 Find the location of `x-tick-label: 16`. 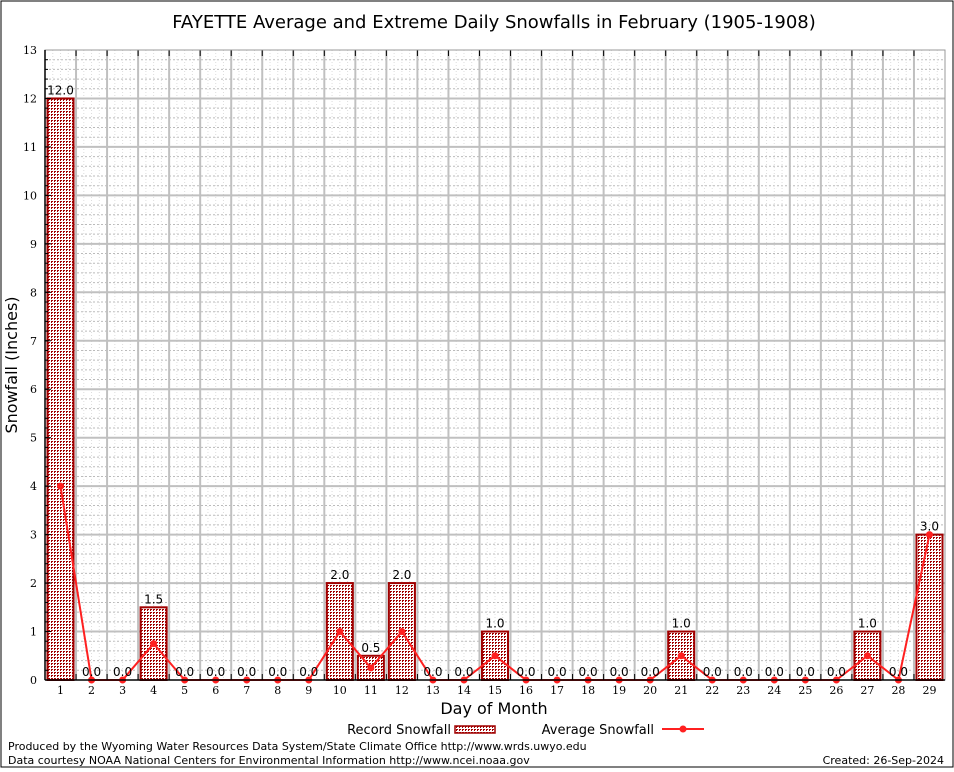

x-tick-label: 16 is located at coordinates (526, 690).